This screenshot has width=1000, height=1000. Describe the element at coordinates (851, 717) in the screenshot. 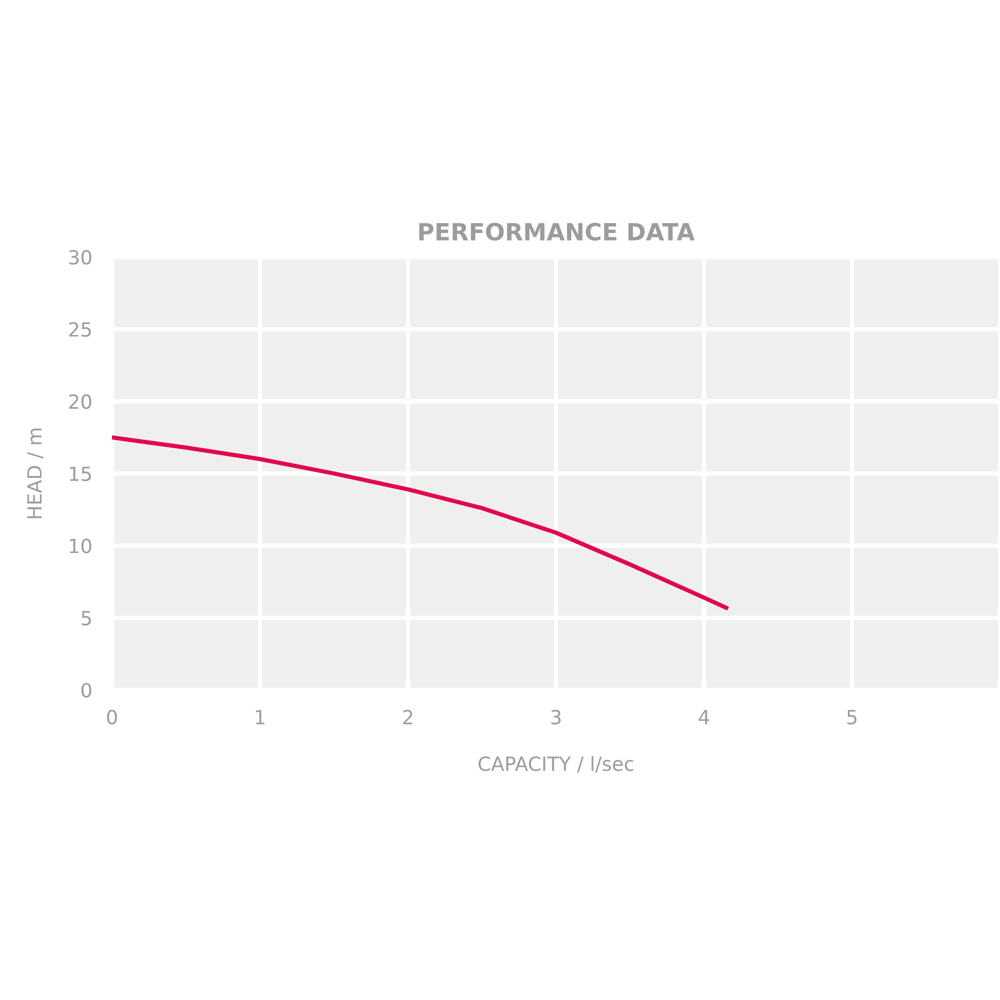

I see `x-tick-label: 5` at that location.